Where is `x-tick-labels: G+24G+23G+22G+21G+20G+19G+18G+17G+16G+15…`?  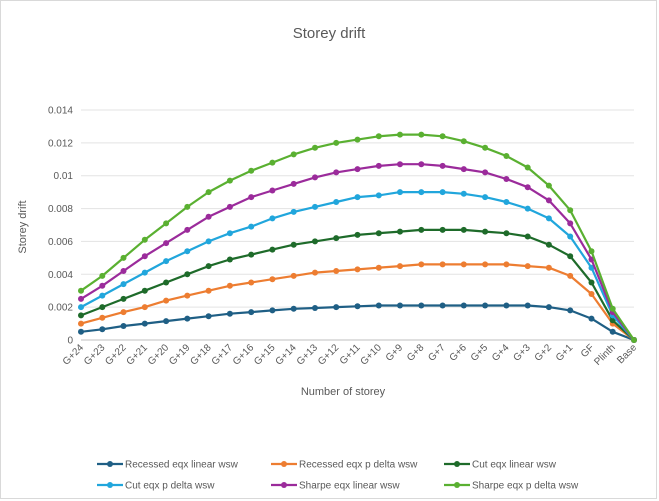
x-tick-labels: G+24G+23G+22G+21G+20G+19G+18G+17G+16G+15… is located at coordinates (350, 355).